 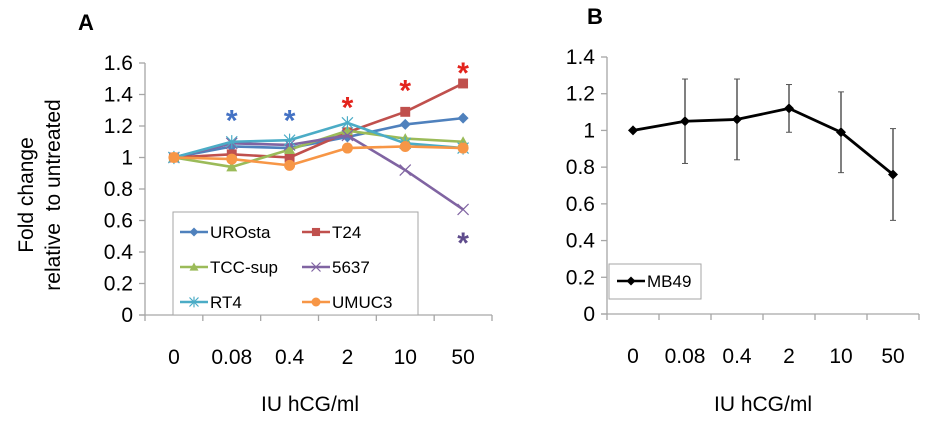 What do you see at coordinates (316, 302) in the screenshot?
I see `legend-marker-umuc3` at bounding box center [316, 302].